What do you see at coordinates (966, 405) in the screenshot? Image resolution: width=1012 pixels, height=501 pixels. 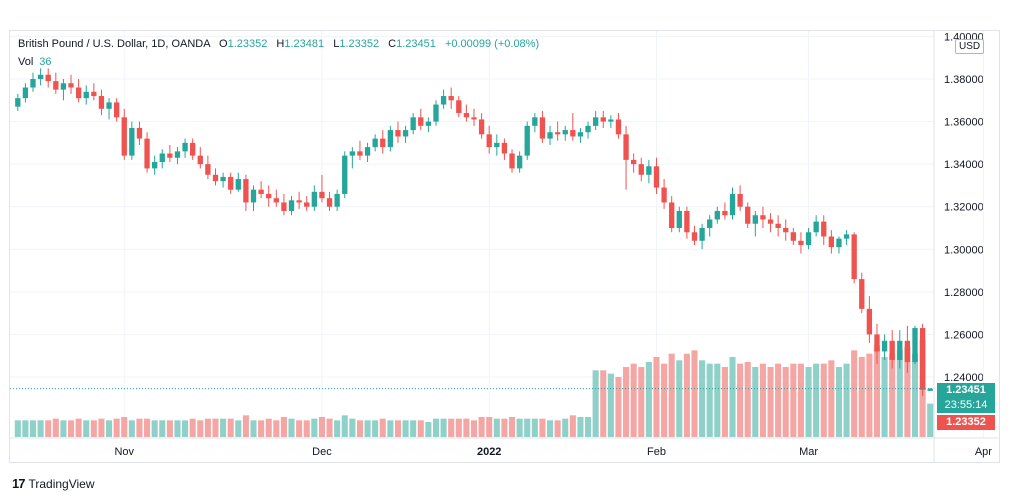 I see `countdown-tag: 23:55:14` at bounding box center [966, 405].